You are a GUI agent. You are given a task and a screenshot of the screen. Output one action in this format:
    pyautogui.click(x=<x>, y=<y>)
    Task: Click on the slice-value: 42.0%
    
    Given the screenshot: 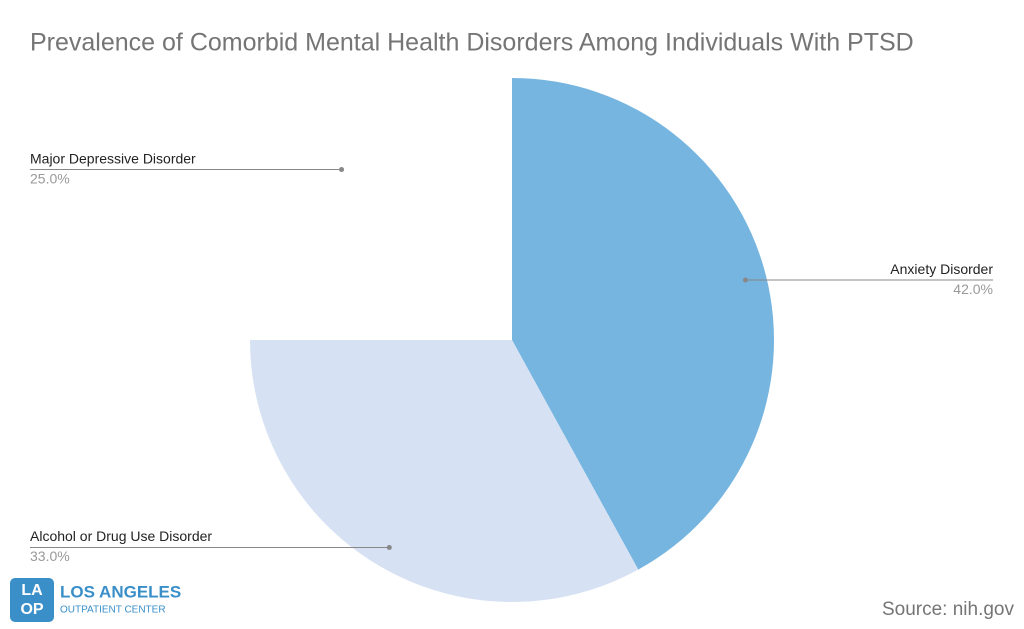 What is the action you would take?
    pyautogui.click(x=973, y=289)
    